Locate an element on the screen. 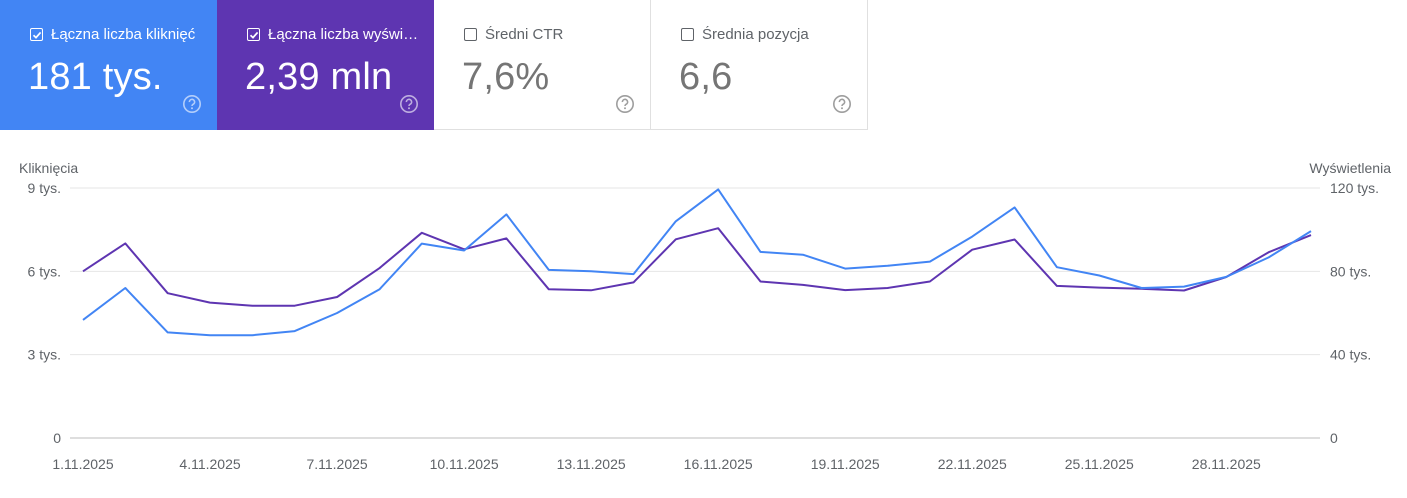 The height and width of the screenshot is (498, 1407). card-total-clicks: Łączna liczba kliknięć 181 tys. is located at coordinates (108, 65).